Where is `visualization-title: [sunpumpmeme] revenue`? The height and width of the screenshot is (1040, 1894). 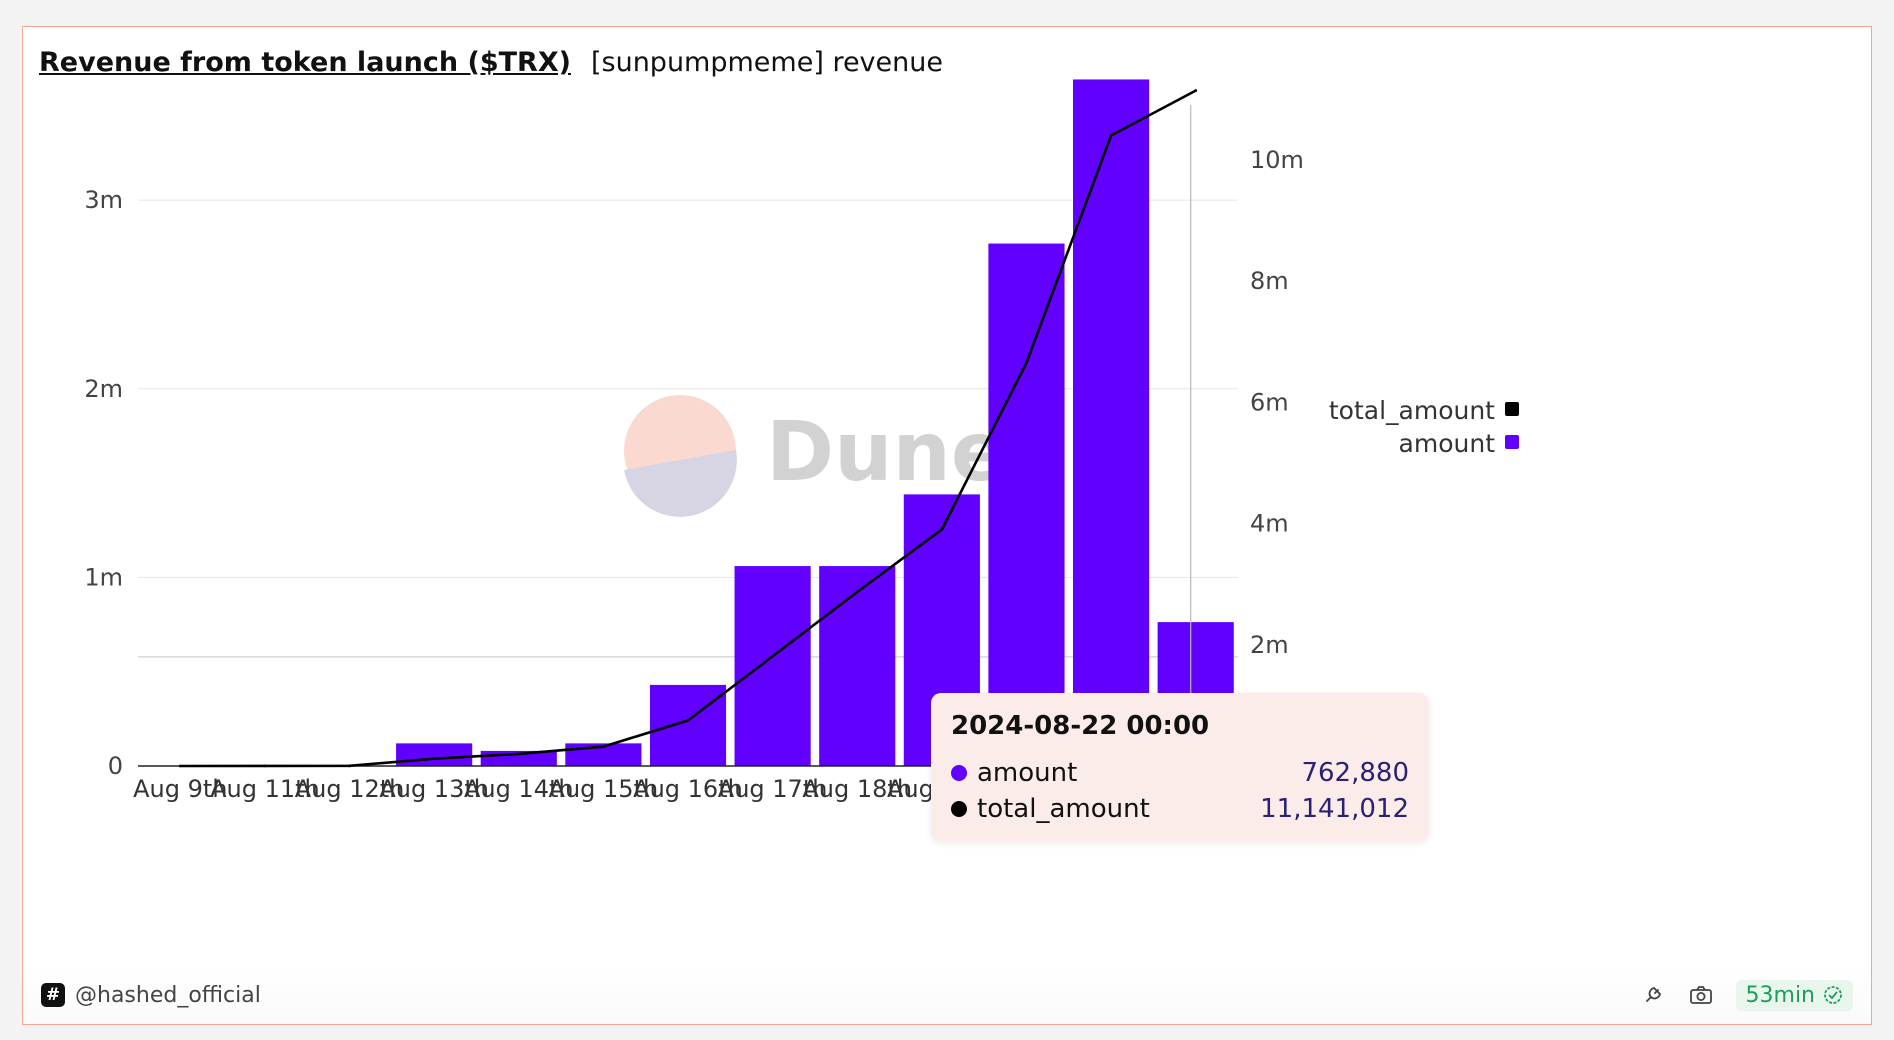 visualization-title: [sunpumpmeme] revenue is located at coordinates (766, 62).